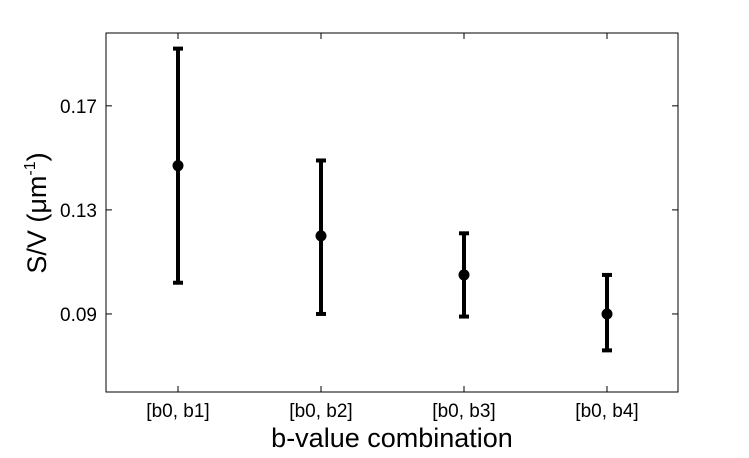  I want to click on y-axis-title-superscript: -1, so click(30, 168).